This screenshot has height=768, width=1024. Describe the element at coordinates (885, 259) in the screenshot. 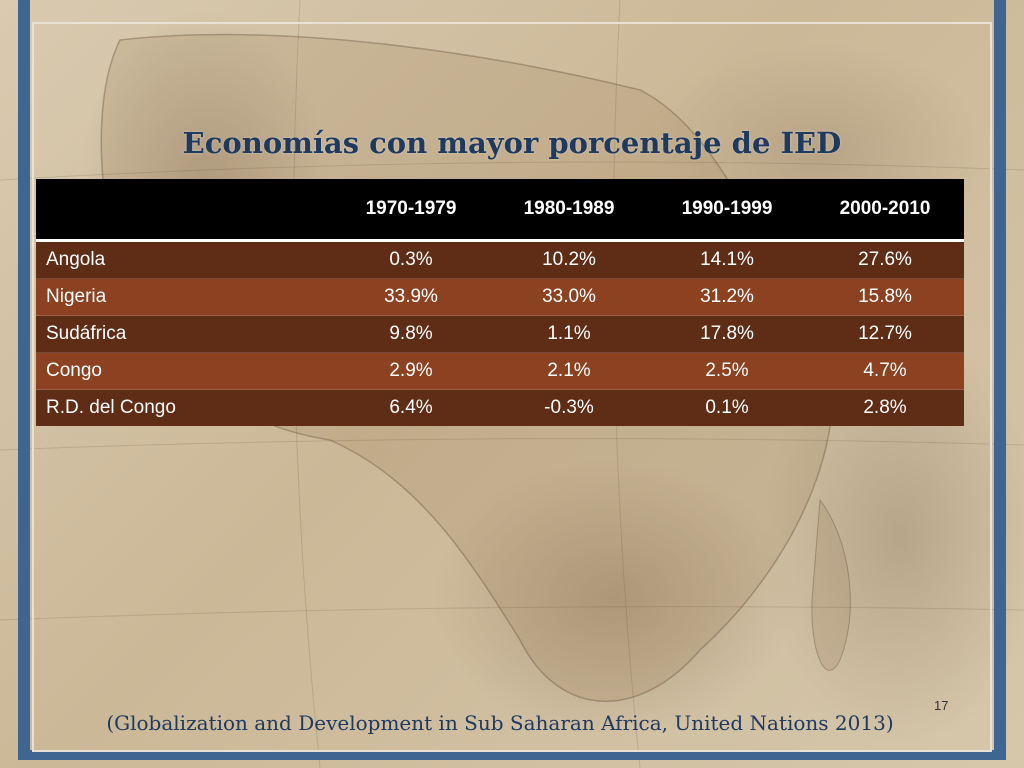

I see `table-cell: 27.6%` at that location.